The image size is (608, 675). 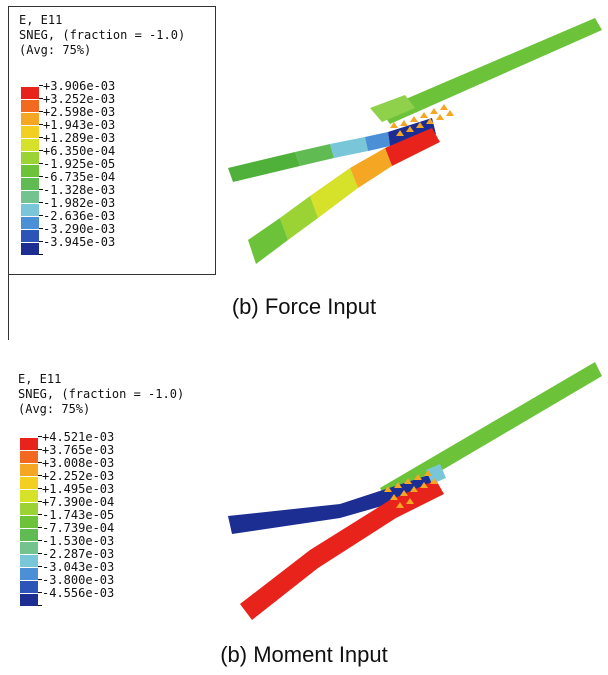 I want to click on moment-input-caption: (b) Moment Input, so click(x=304, y=654).